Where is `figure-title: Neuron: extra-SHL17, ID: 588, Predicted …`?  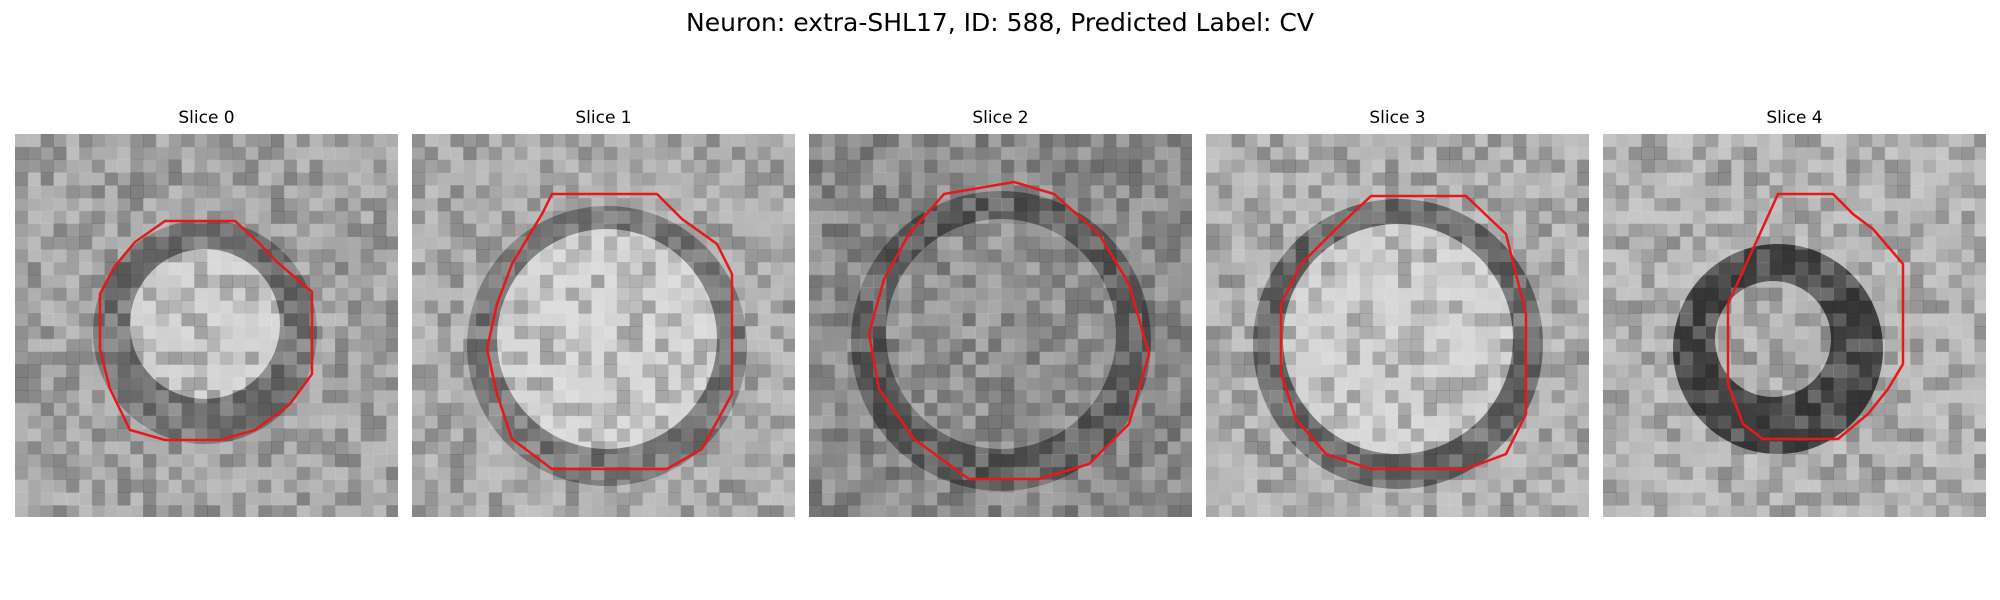
figure-title: Neuron: extra-SHL17, ID: 588, Predicted … is located at coordinates (1000, 22).